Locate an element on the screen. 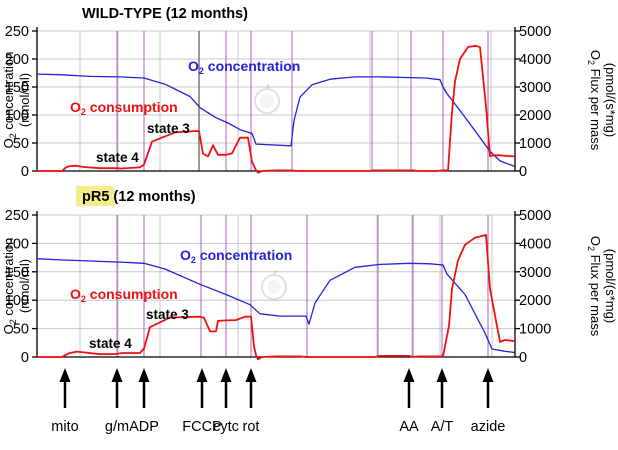  event-label: cytc is located at coordinates (226, 427).